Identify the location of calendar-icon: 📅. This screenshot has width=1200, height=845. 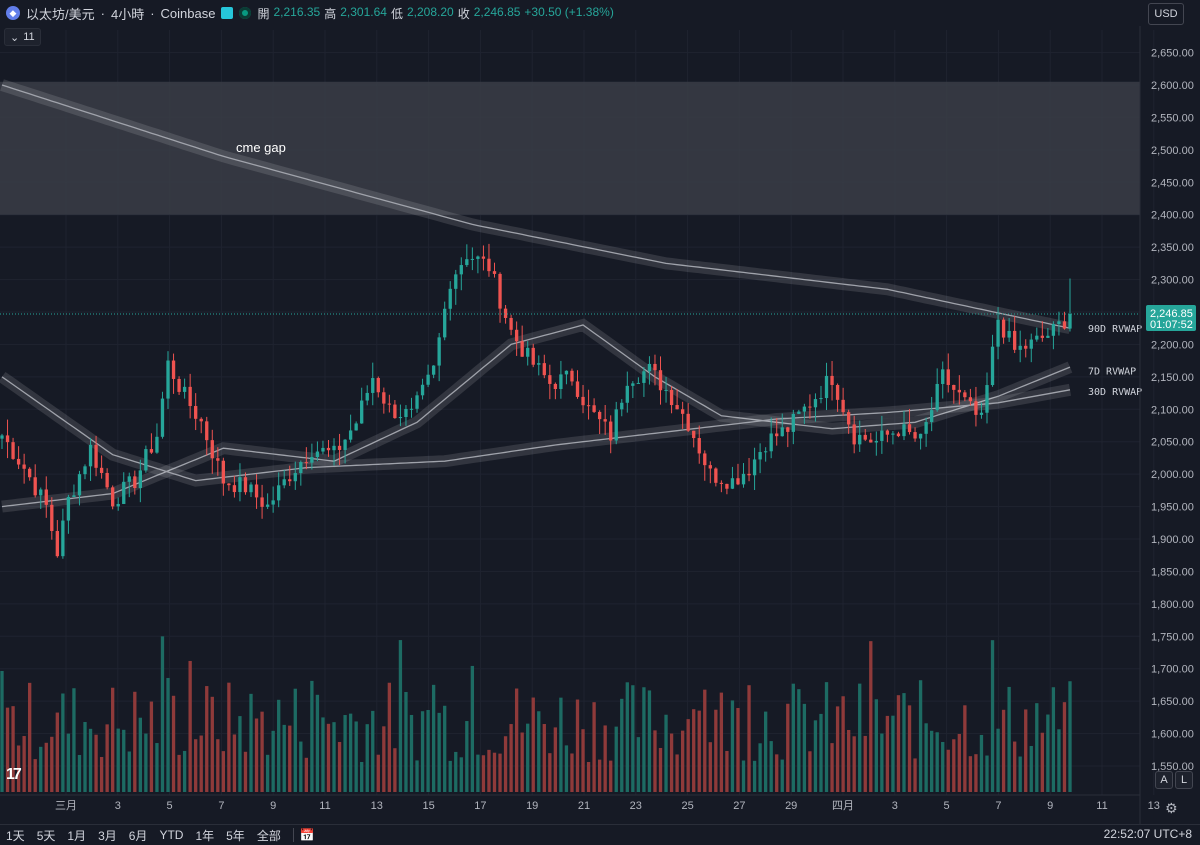
(307, 835).